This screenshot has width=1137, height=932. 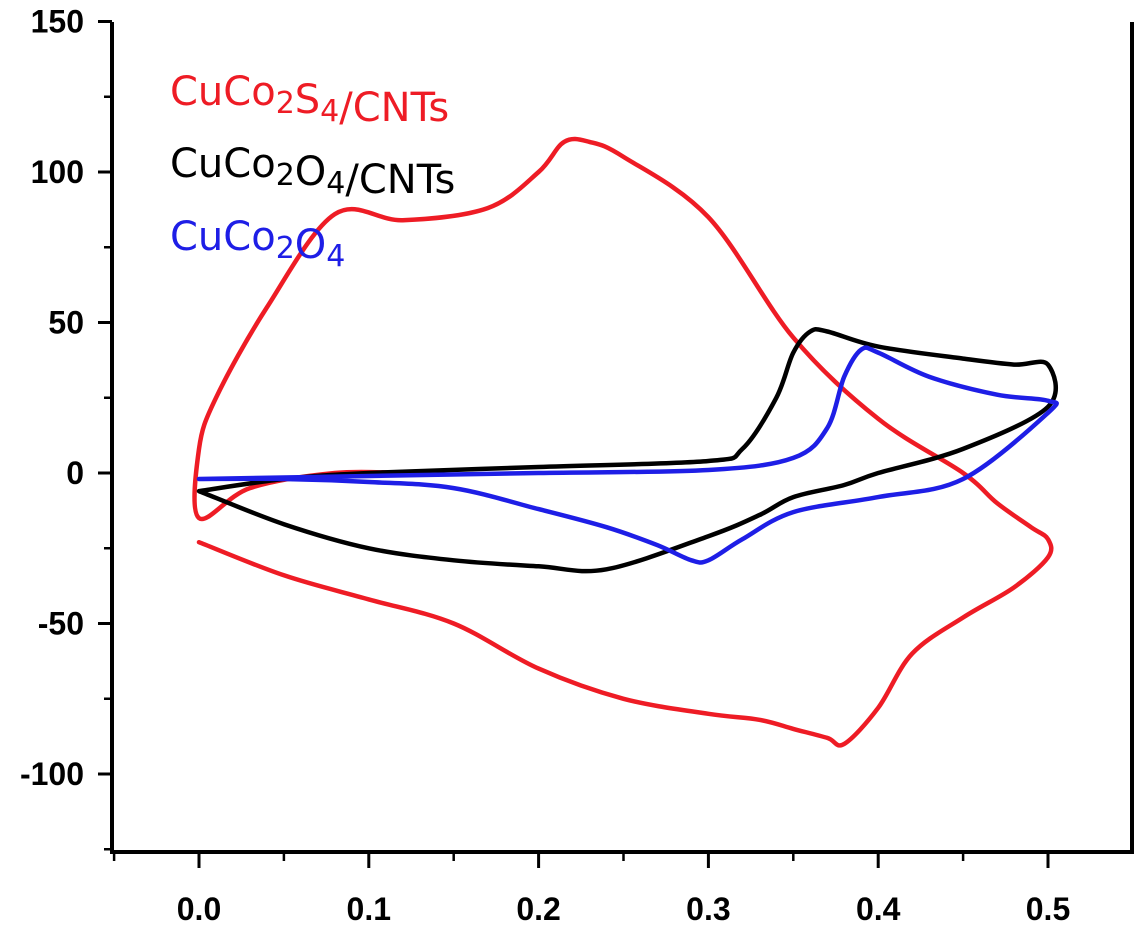 What do you see at coordinates (57, 22) in the screenshot?
I see `y-tick-label: 150` at bounding box center [57, 22].